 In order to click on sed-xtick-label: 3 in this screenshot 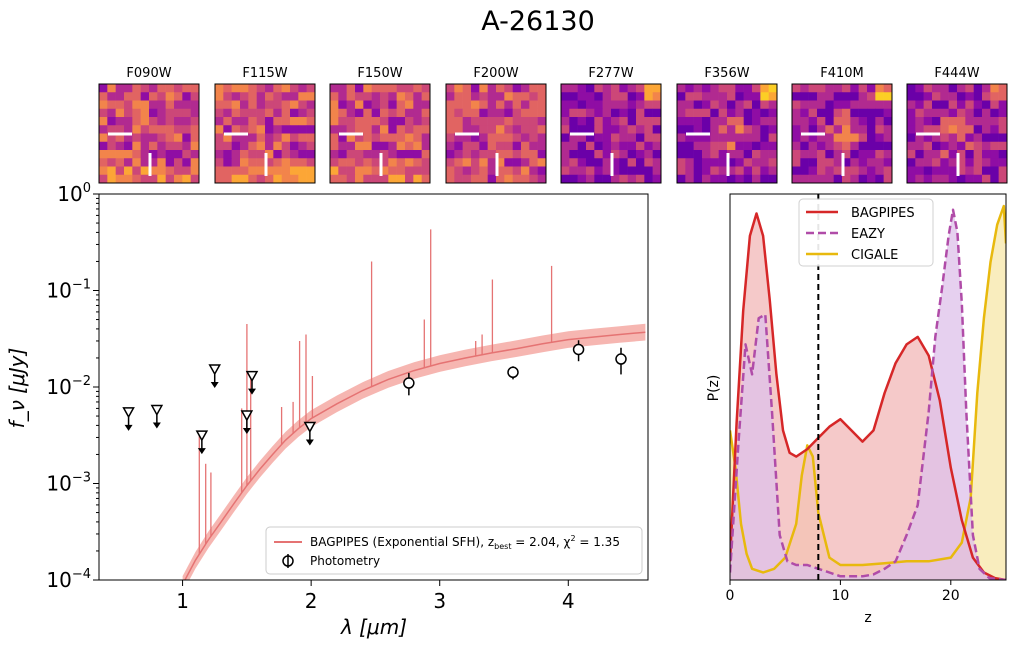, I will do `click(439, 601)`.